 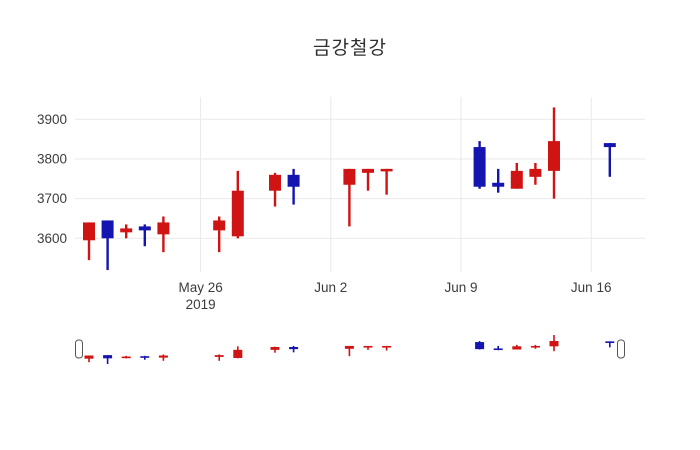 What do you see at coordinates (200, 287) in the screenshot?
I see `x-tick-label: May 26` at bounding box center [200, 287].